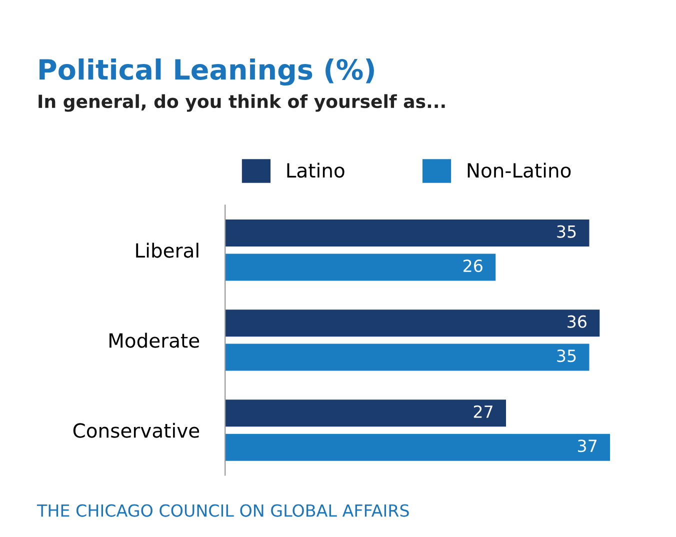 This screenshot has height=537, width=676. Describe the element at coordinates (207, 72) in the screenshot. I see `chart-title: Political Leanings (%)` at that location.